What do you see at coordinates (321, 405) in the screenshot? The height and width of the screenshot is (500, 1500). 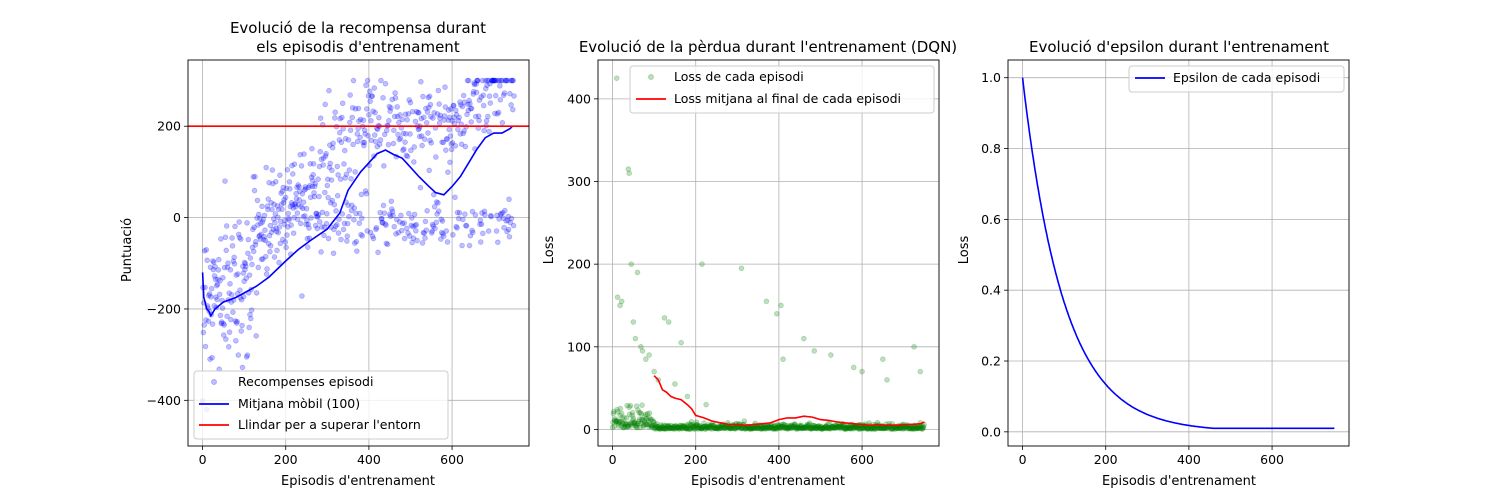 I see `reward-legend-frame` at bounding box center [321, 405].